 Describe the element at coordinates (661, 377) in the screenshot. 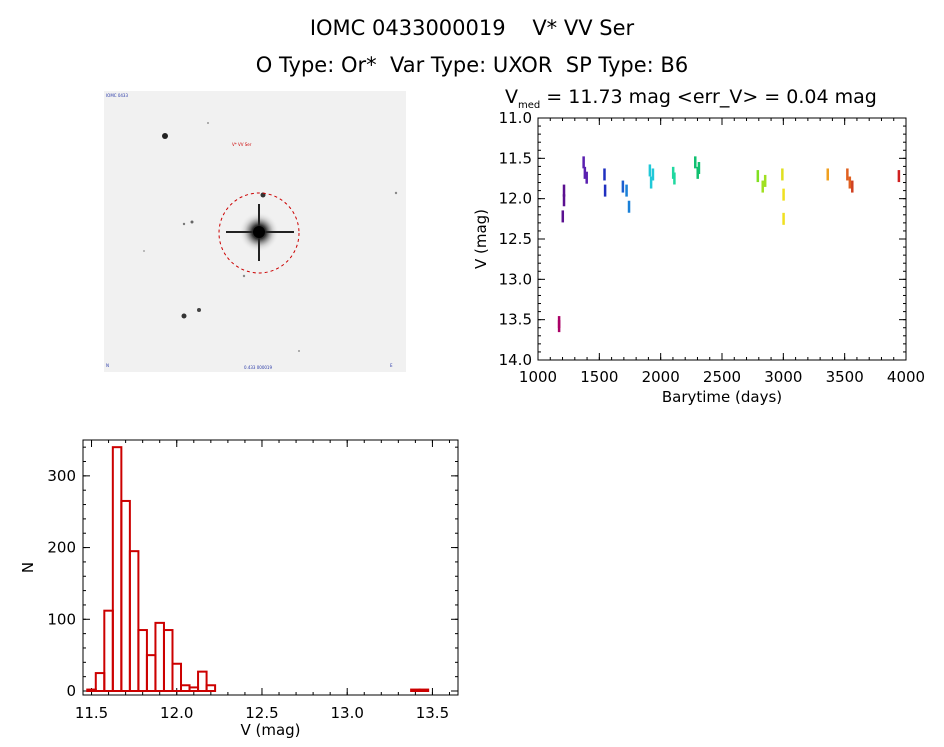

I see `x-tick-label: 2000` at that location.